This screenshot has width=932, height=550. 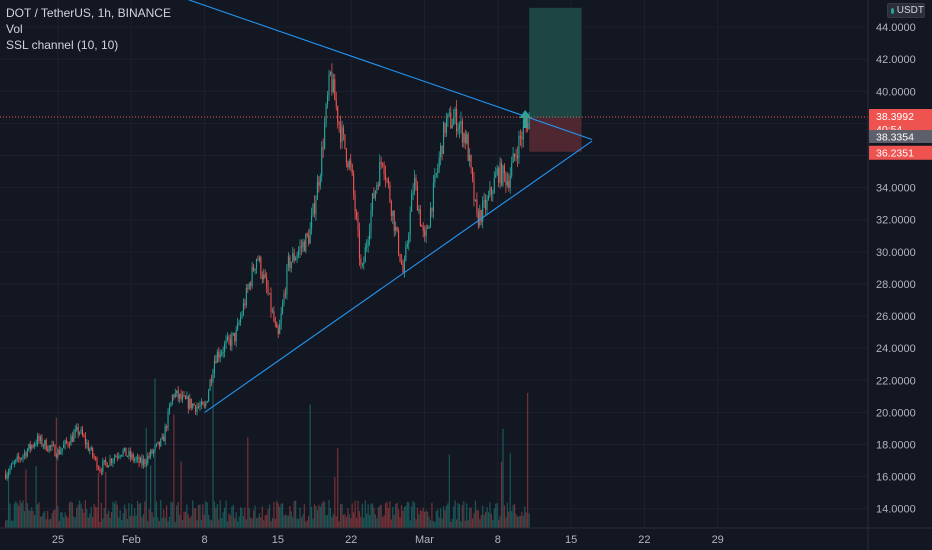 What do you see at coordinates (466, 536) in the screenshot?
I see `time-axis: 25 Feb 8 15 22 Mar 8 15 22 29` at bounding box center [466, 536].